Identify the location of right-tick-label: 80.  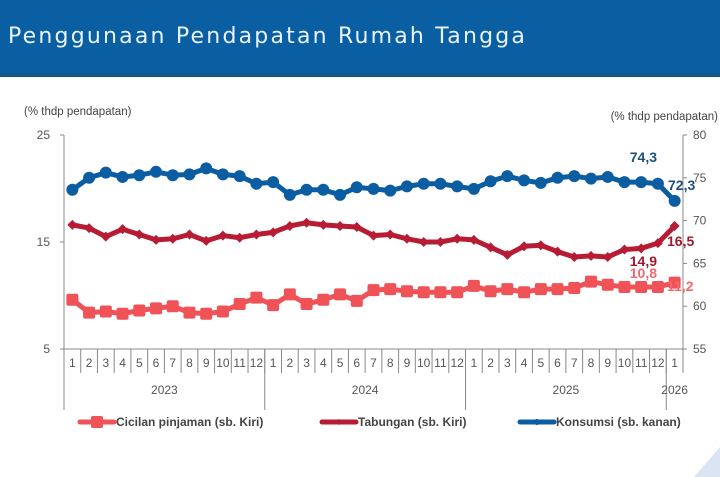
(700, 135).